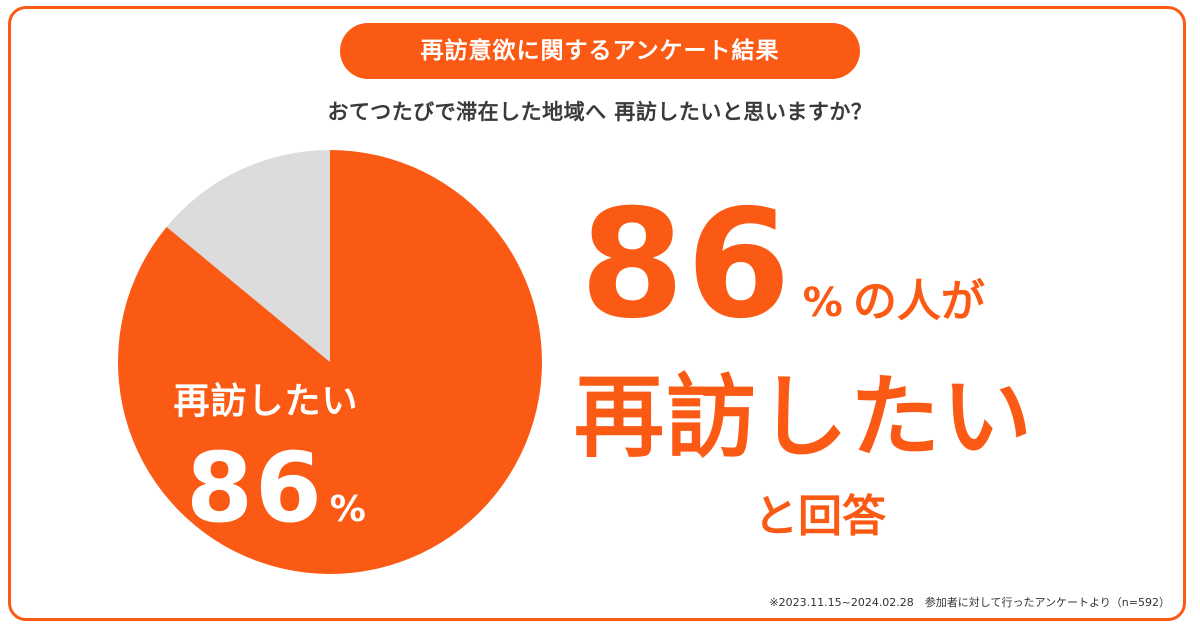 This screenshot has height=630, width=1200. Describe the element at coordinates (248, 256) in the screenshot. I see `pie-slice-other` at that location.